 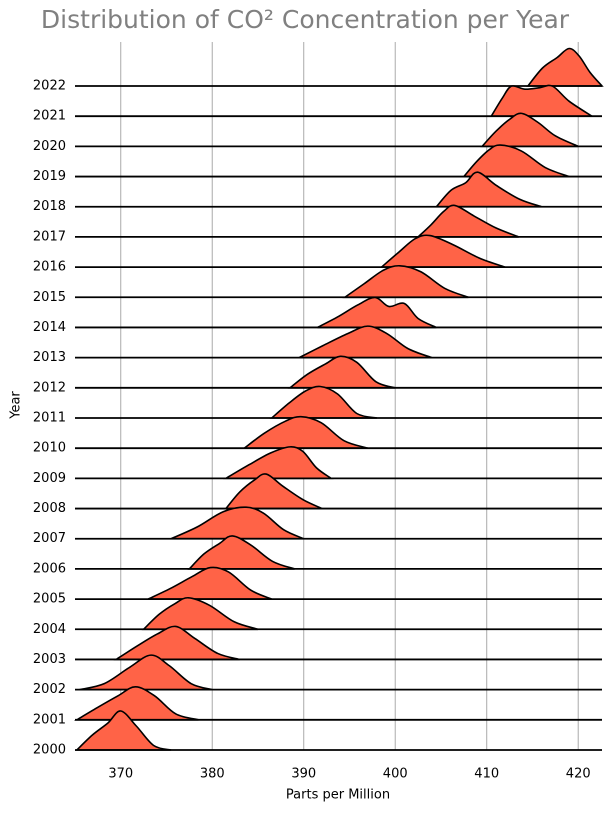 What do you see at coordinates (49, 418) in the screenshot?
I see `y-tick-label: 2011` at bounding box center [49, 418].